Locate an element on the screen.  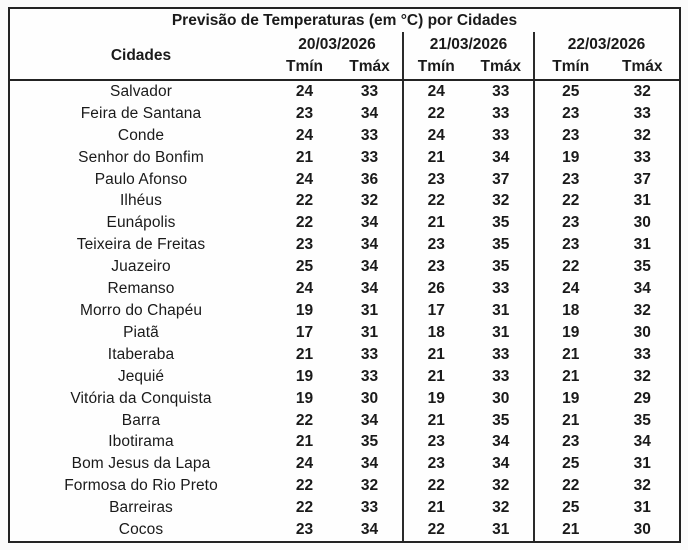
date-group-header-3: 22/03/2026 Tmín Tmáx is located at coordinates (605, 55).